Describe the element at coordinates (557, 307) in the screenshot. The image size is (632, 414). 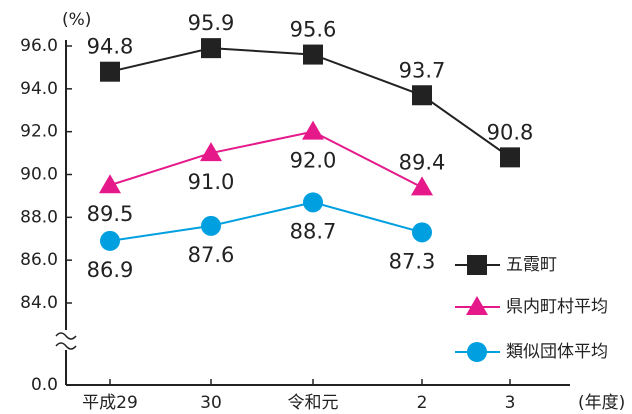
I see `legend-label: 県内町村平均` at that location.